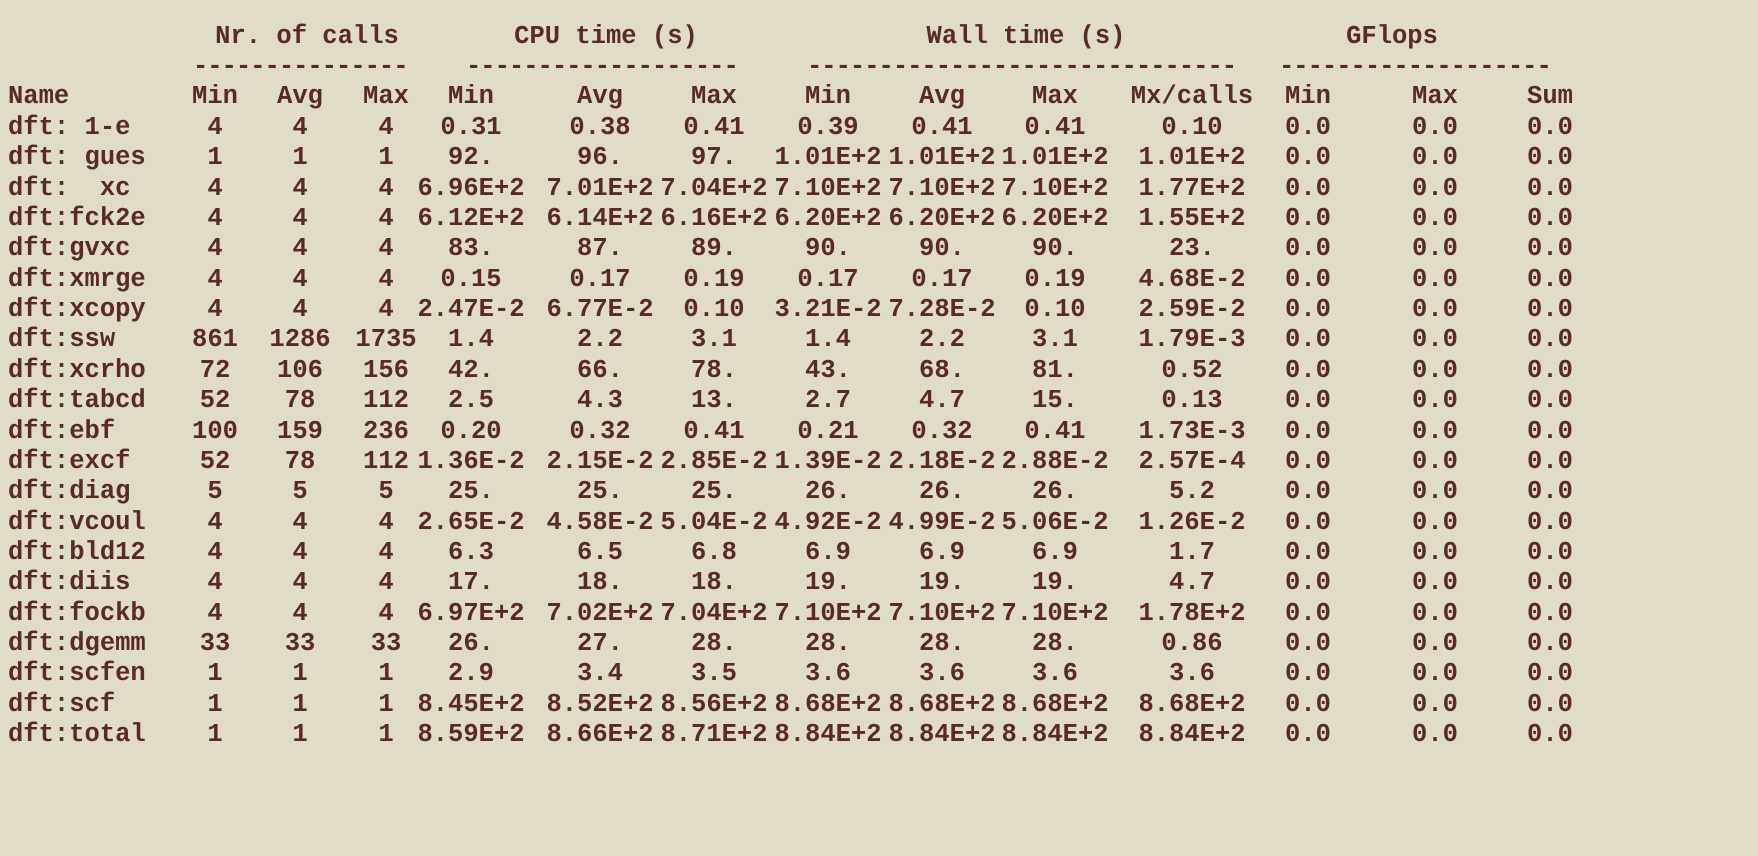 This screenshot has width=1758, height=856. Describe the element at coordinates (942, 158) in the screenshot. I see `table-cell: 1.01E+2` at that location.